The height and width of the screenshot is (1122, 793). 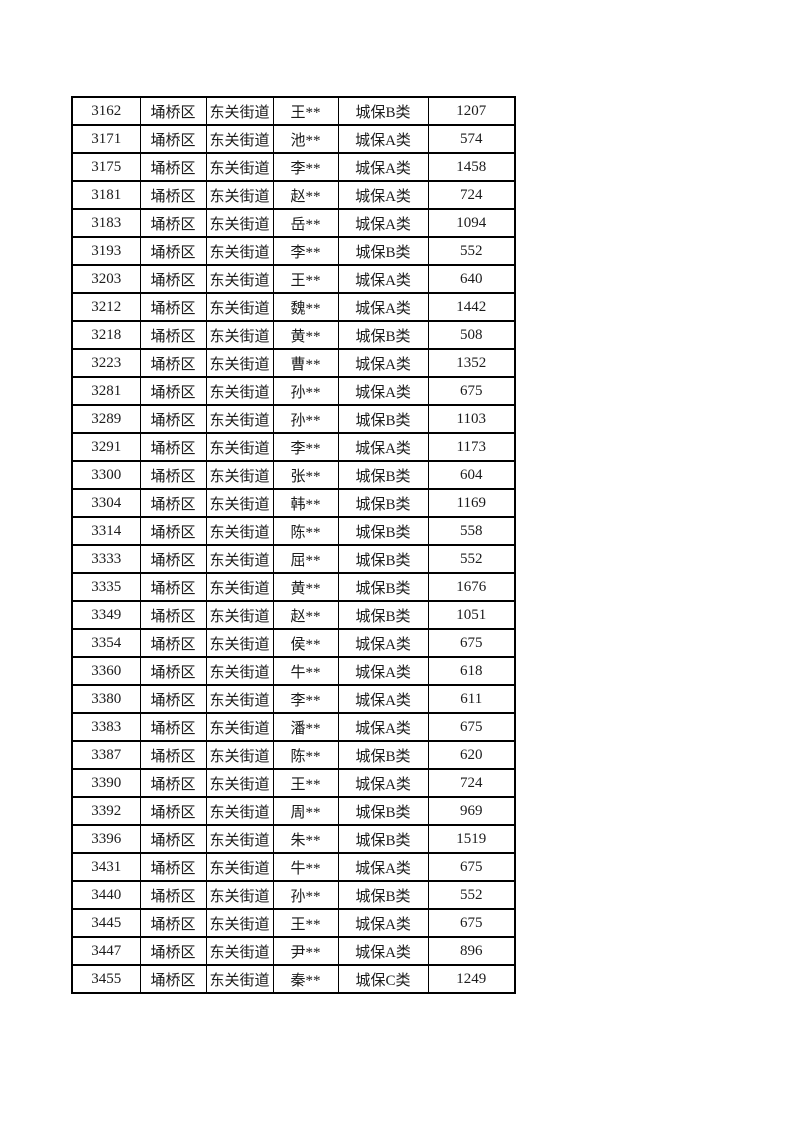 I want to click on cell-serial: 3455, so click(x=106, y=979).